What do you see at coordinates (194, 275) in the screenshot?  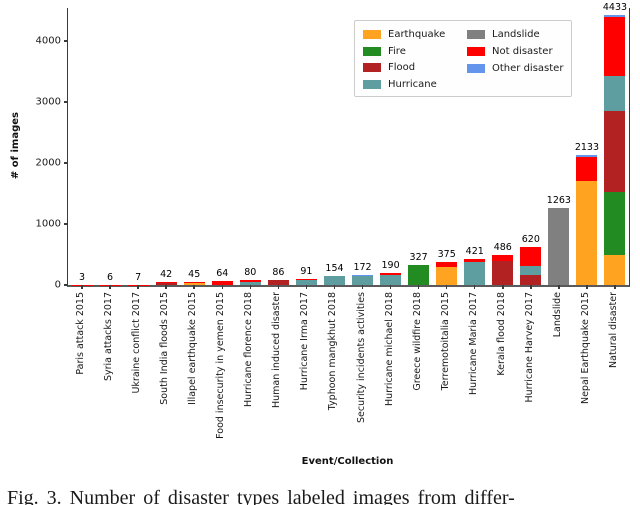 I see `bar-value-label: 45` at bounding box center [194, 275].